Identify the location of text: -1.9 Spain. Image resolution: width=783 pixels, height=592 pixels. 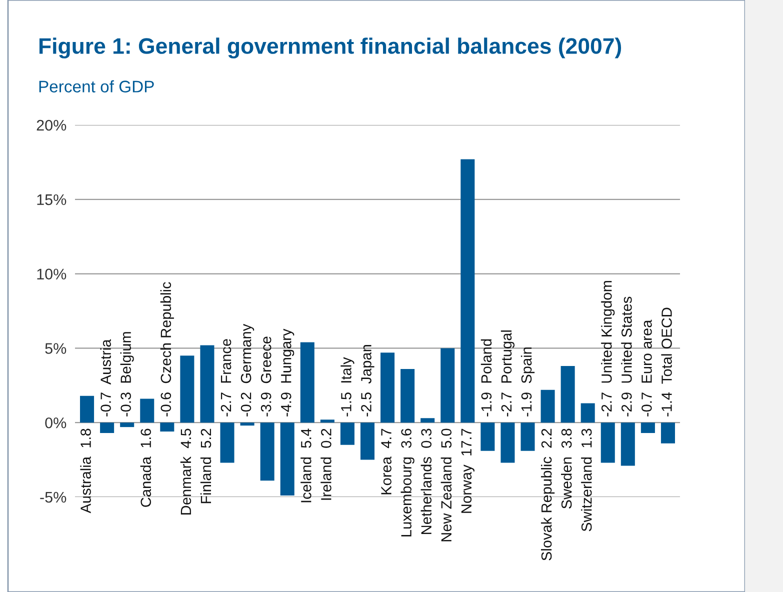
(527, 381).